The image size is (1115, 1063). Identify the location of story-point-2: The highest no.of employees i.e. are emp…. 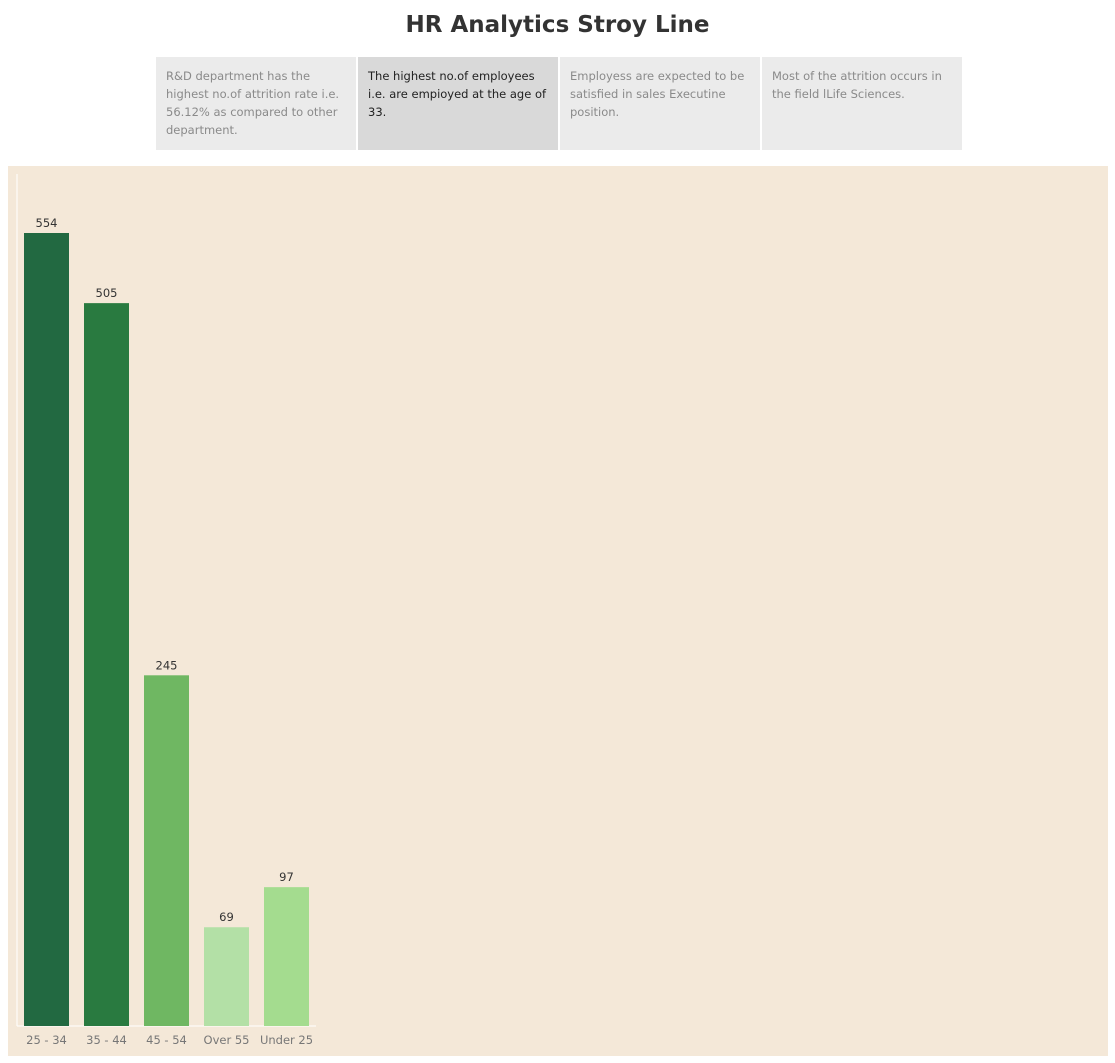
(458, 103).